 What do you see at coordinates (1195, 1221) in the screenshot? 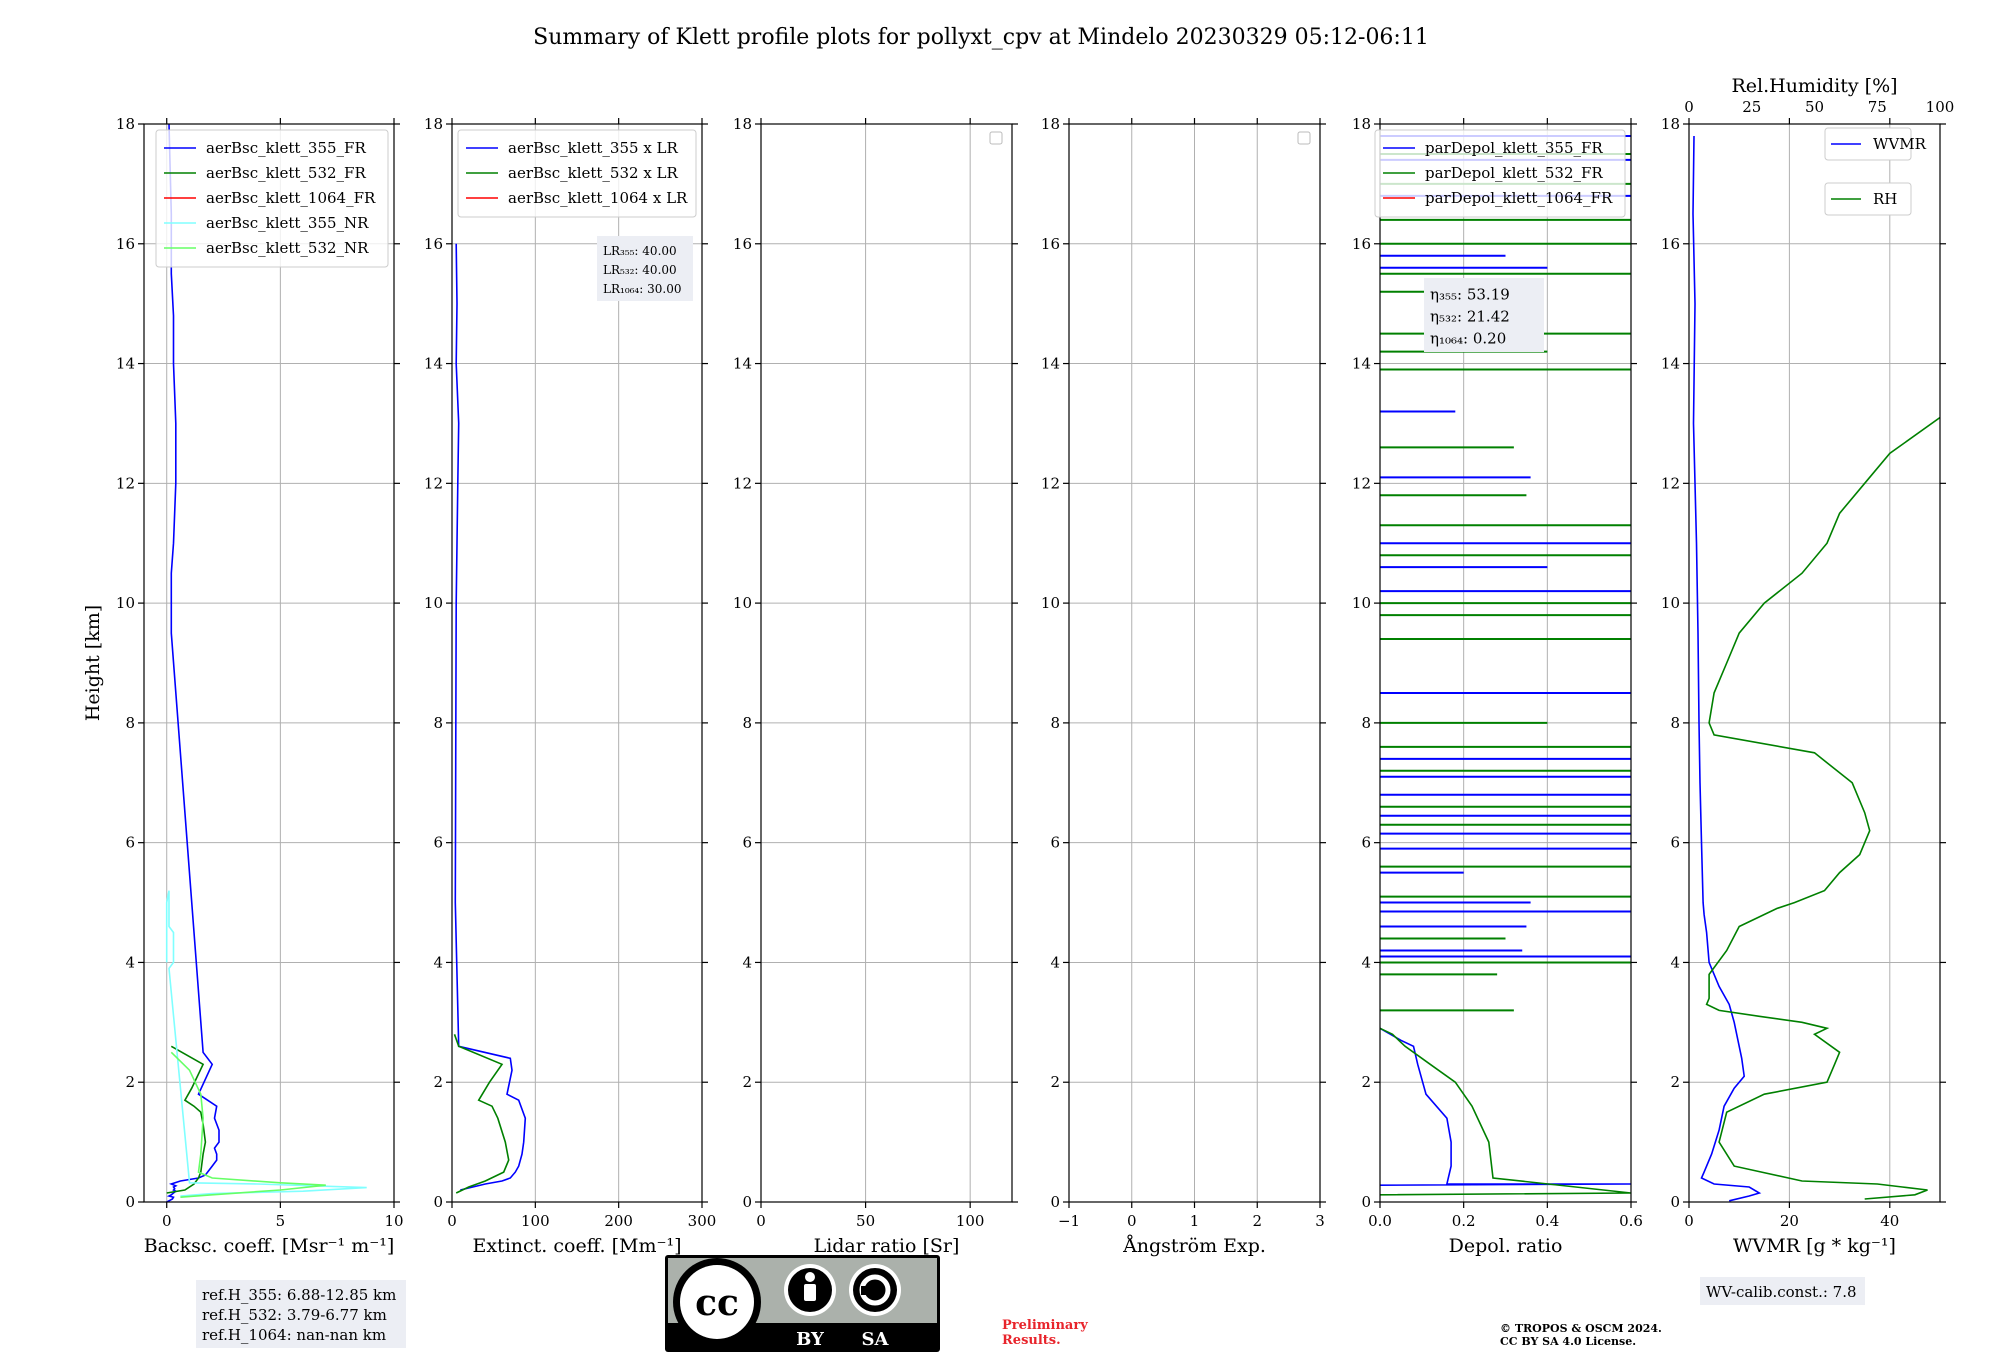
I see `xtick-label: 1` at bounding box center [1195, 1221].